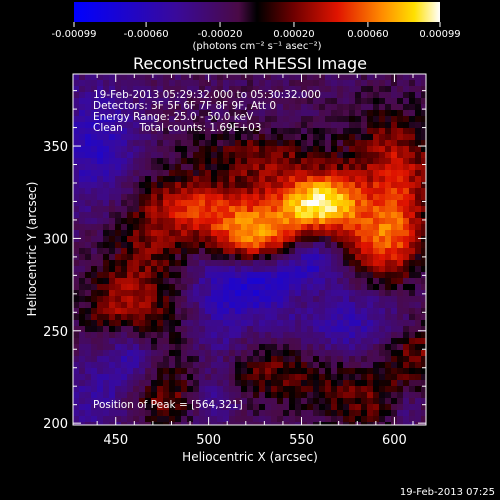 The width and height of the screenshot is (500, 500). What do you see at coordinates (447, 492) in the screenshot?
I see `footer-timestamp: 19-Feb-2013 07:25` at bounding box center [447, 492].